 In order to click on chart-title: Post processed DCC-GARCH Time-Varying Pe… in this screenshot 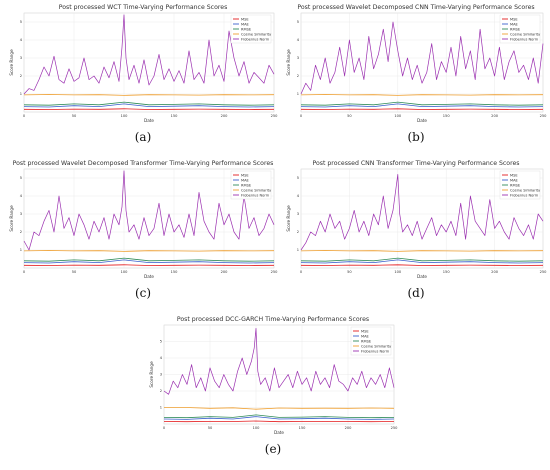, I will do `click(273, 319)`.